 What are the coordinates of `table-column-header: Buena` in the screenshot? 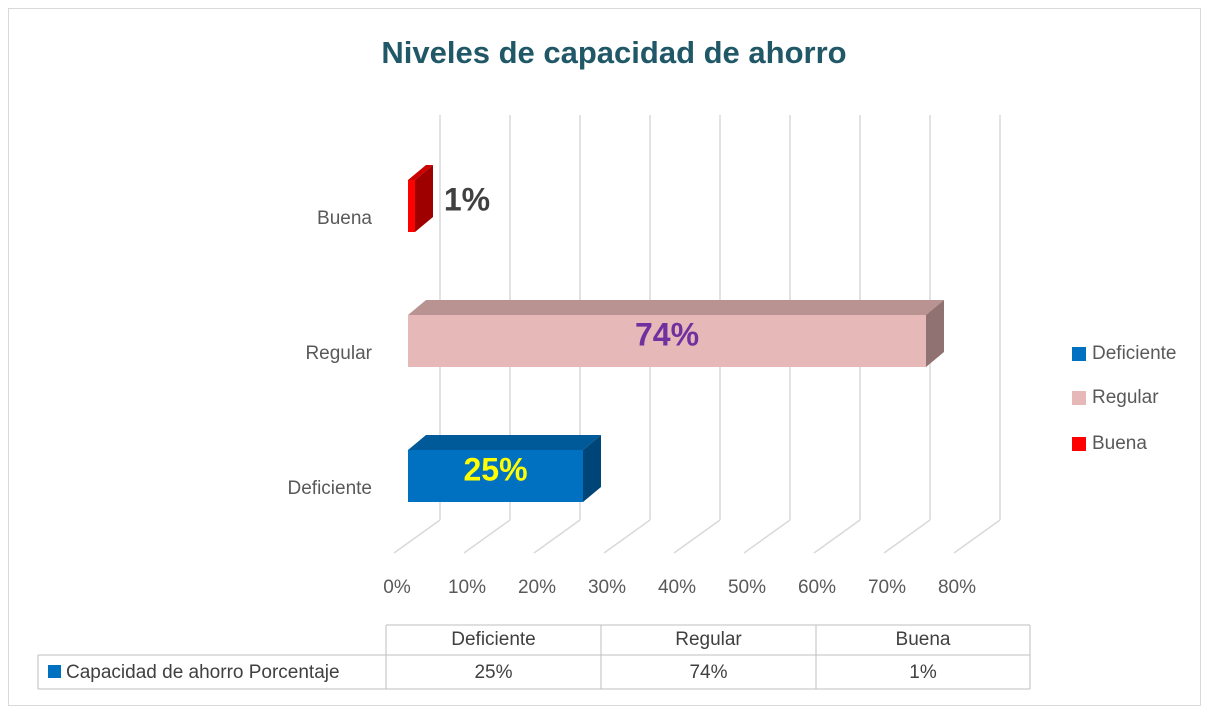 It's located at (923, 639).